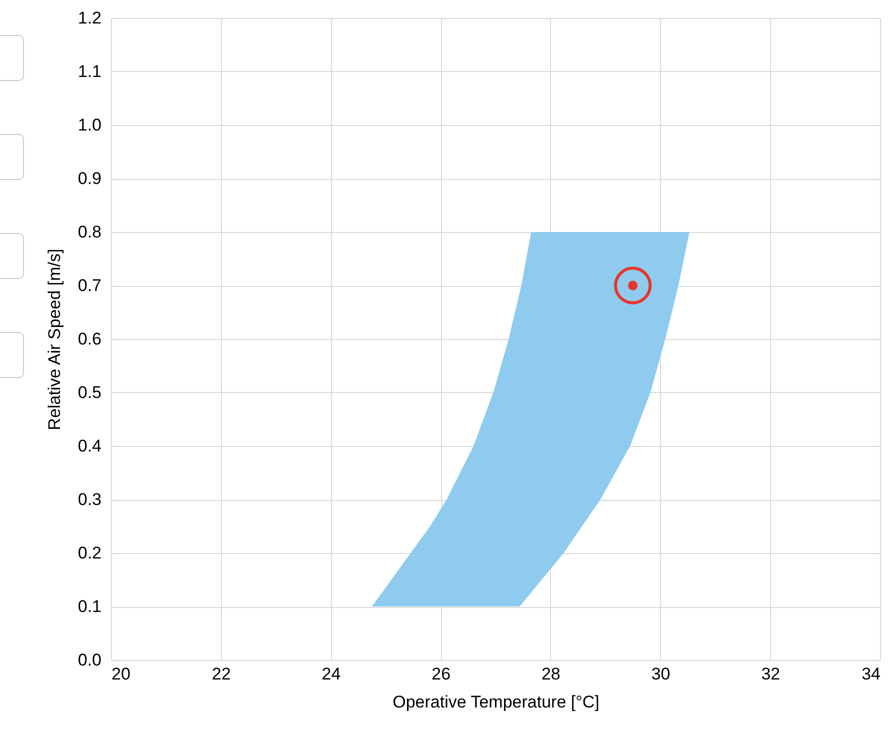 Image resolution: width=894 pixels, height=751 pixels. What do you see at coordinates (90, 606) in the screenshot?
I see `y-tick-label: 0.1` at bounding box center [90, 606].